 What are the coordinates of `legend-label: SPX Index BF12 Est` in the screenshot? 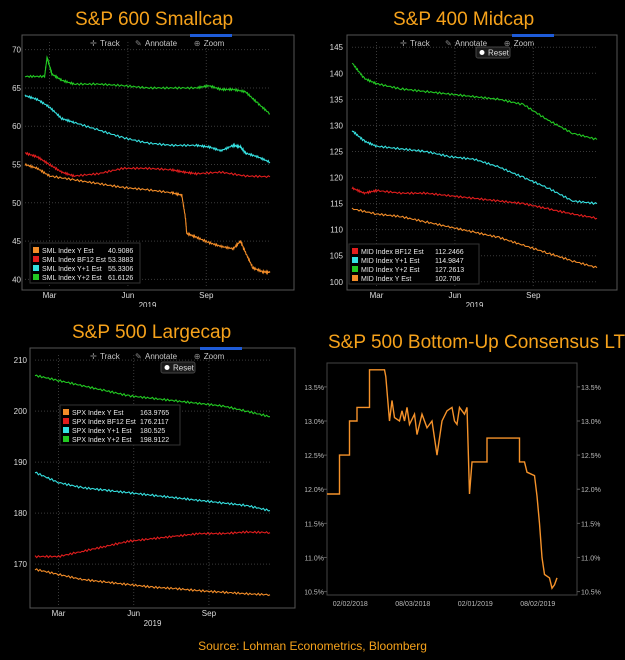 It's located at (104, 422).